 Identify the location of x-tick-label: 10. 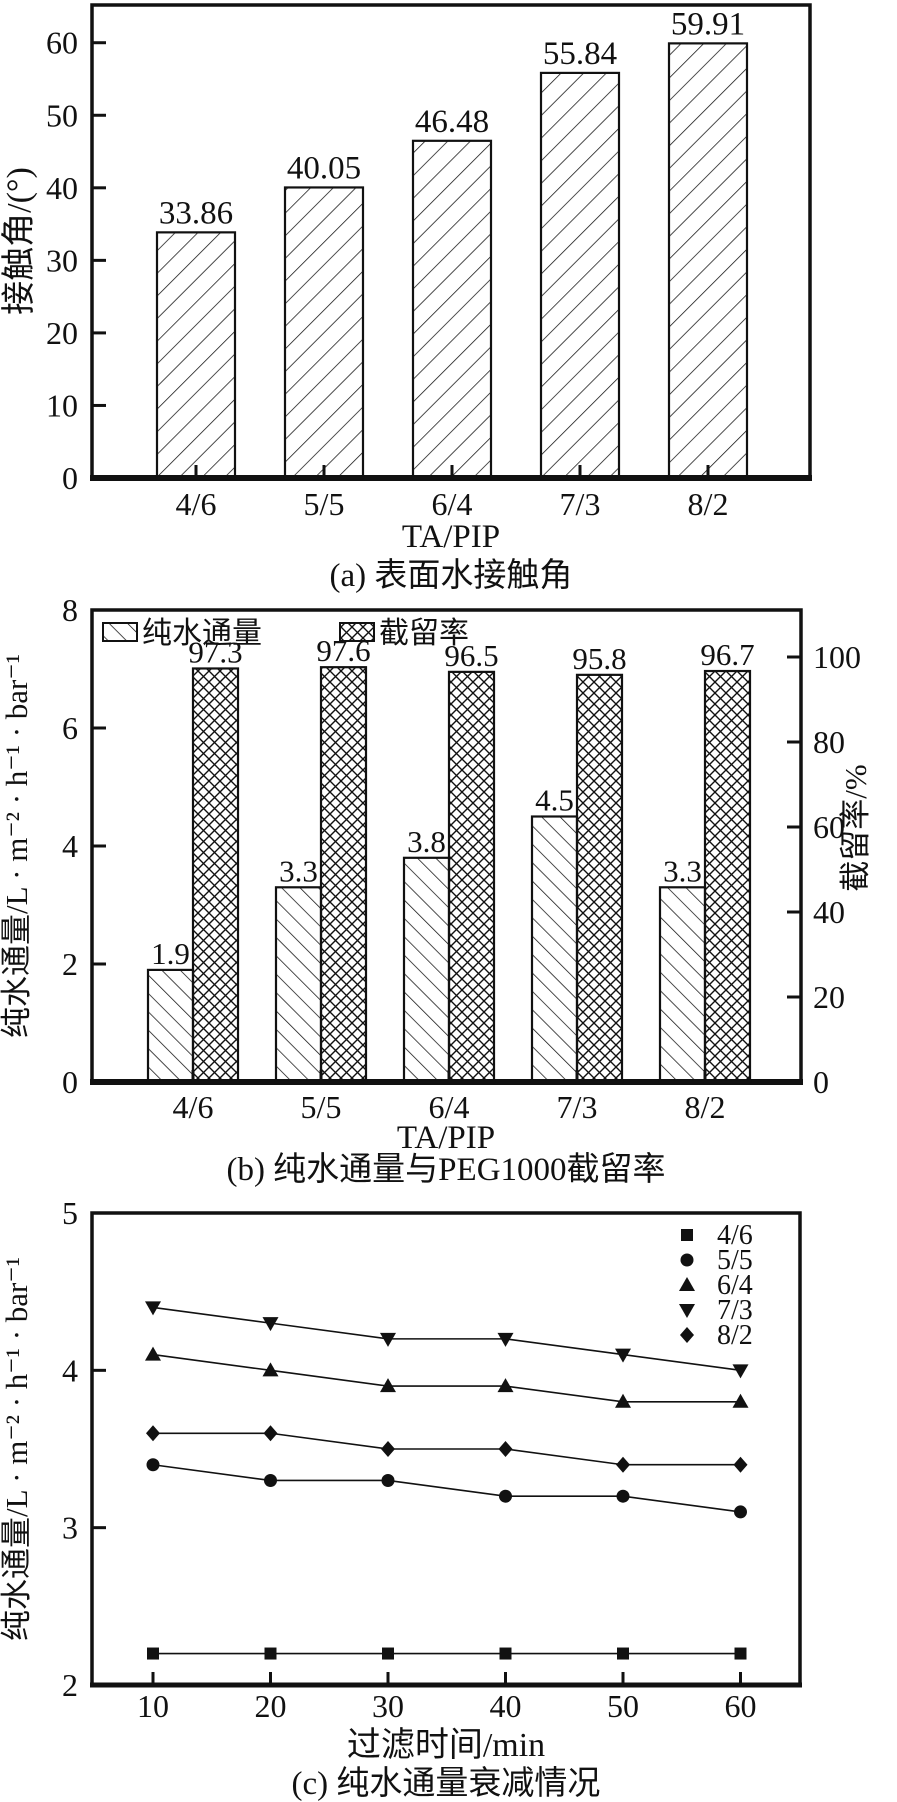
(153, 1706).